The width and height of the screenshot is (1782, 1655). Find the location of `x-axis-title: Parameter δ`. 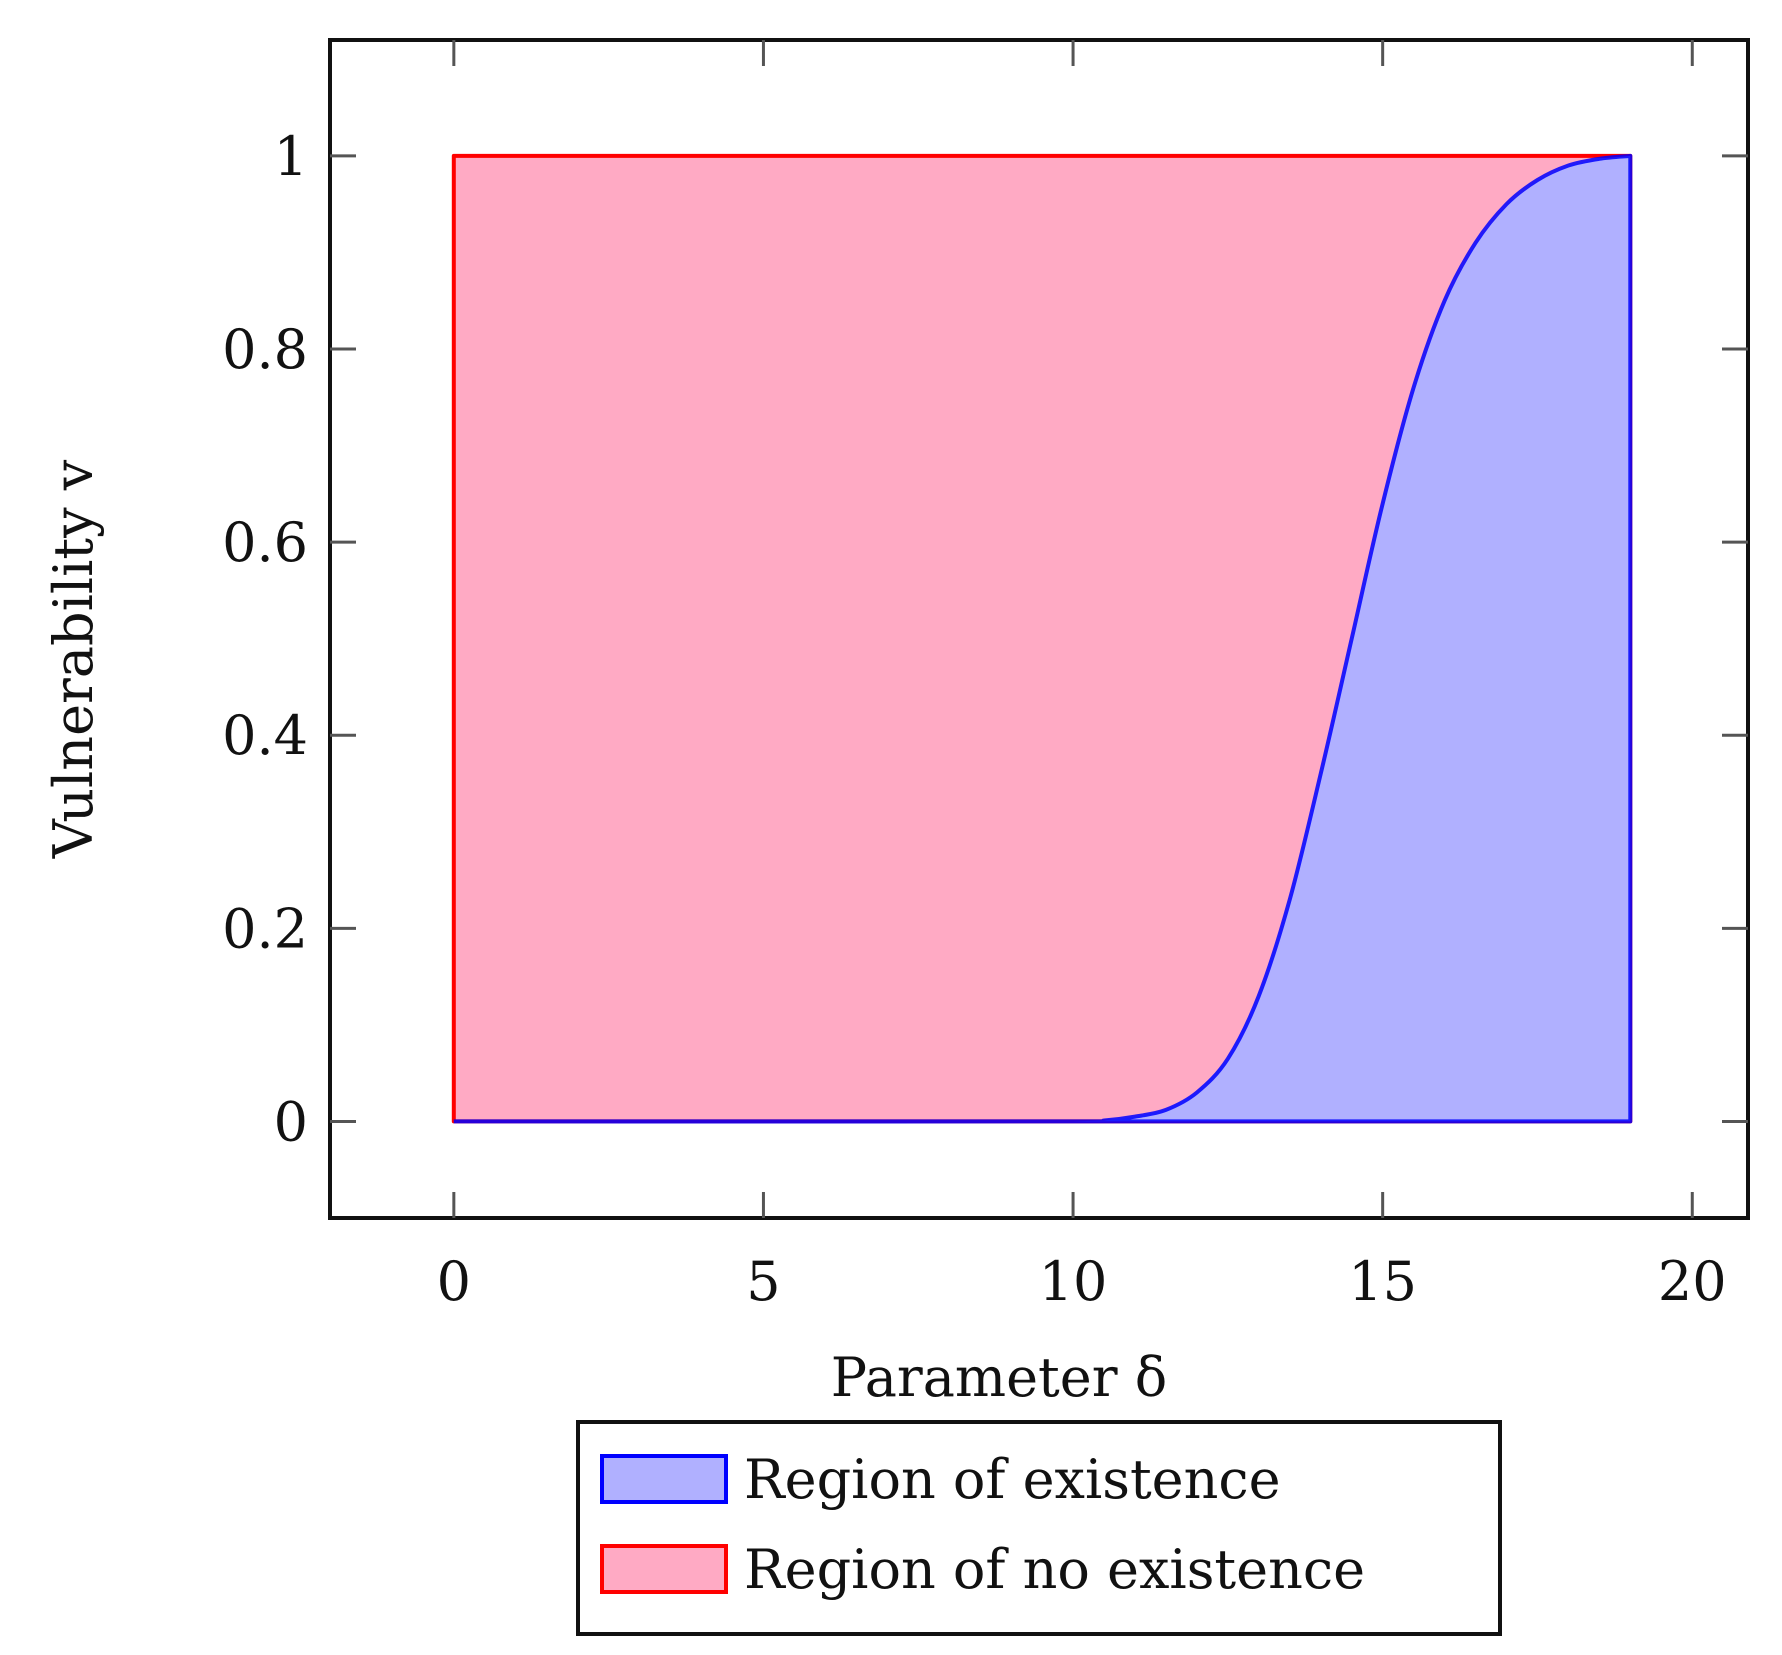

x-axis-title: Parameter δ is located at coordinates (999, 1377).